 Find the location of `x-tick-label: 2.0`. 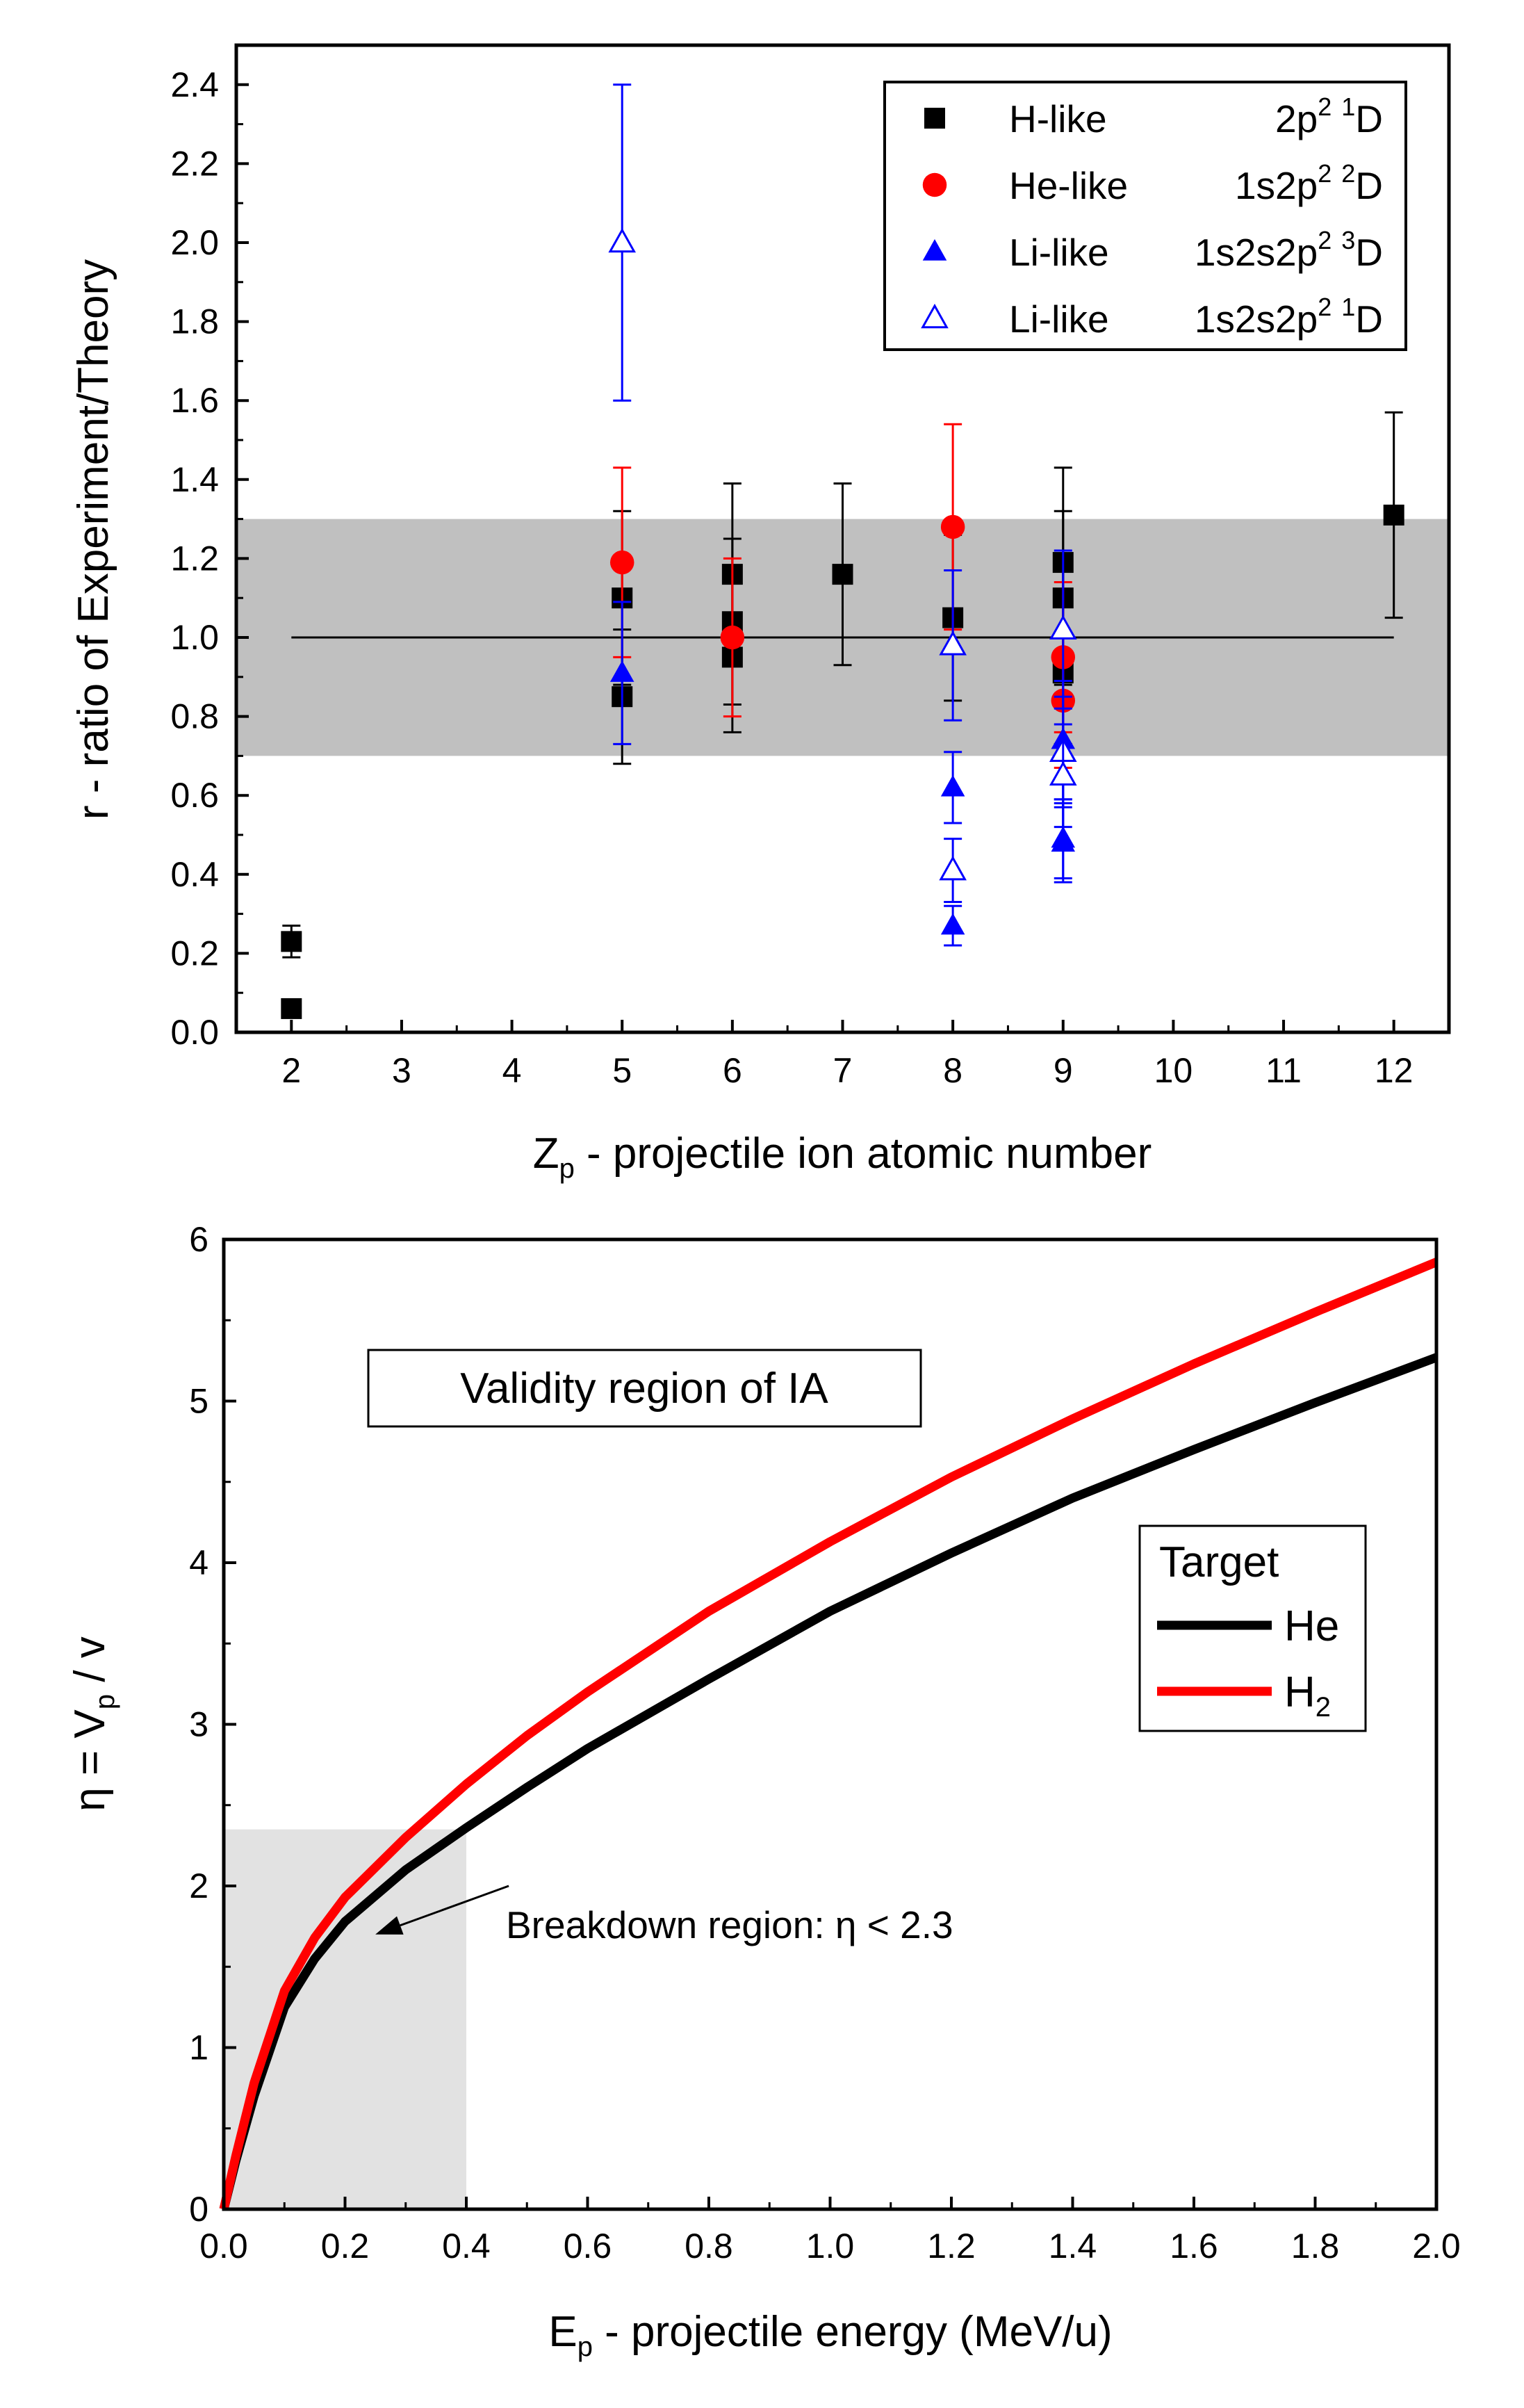

x-tick-label: 2.0 is located at coordinates (1437, 2246).